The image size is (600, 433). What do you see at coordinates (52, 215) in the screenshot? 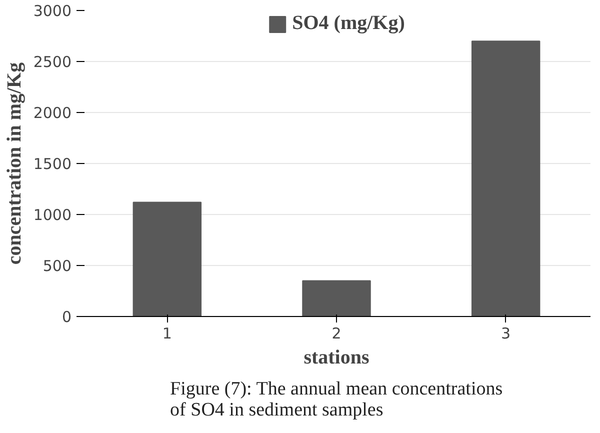
I see `y-tick-label: 1000` at bounding box center [52, 215].